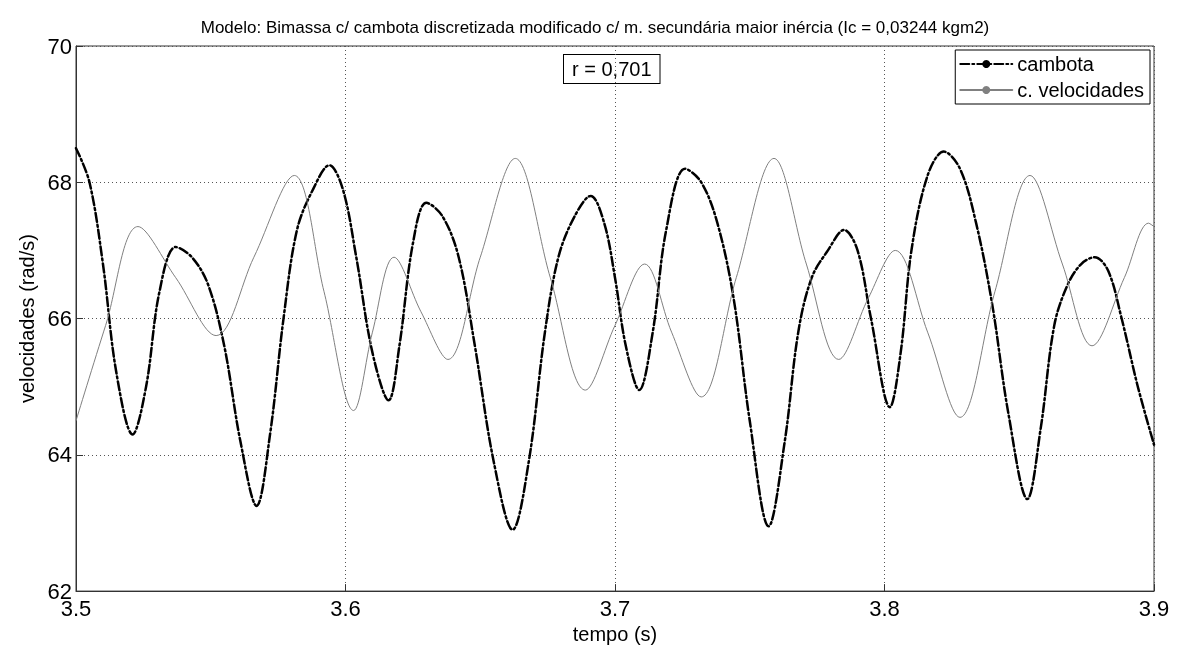  What do you see at coordinates (345, 608) in the screenshot?
I see `x-tick-label: 3.6` at bounding box center [345, 608].